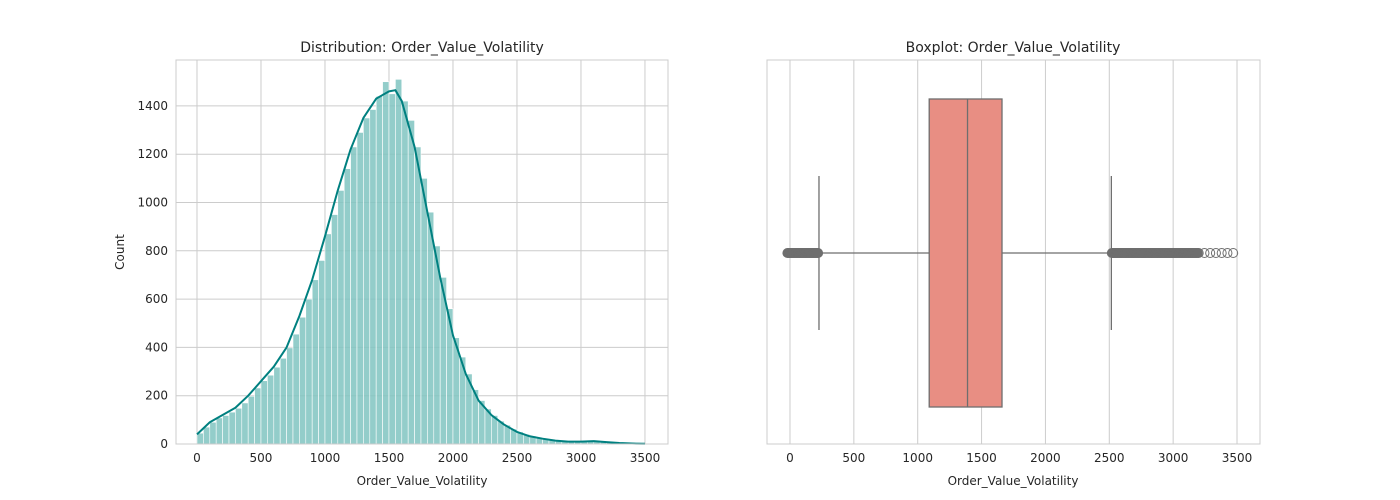 This screenshot has height=500, width=1400. What do you see at coordinates (152, 202) in the screenshot?
I see `y-tick-label: 1000` at bounding box center [152, 202].